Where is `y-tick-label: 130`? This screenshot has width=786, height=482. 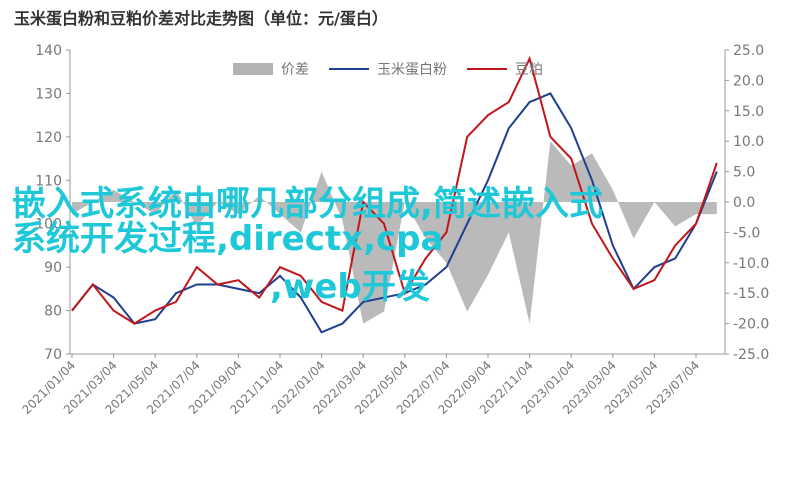 y-tick-label: 130 is located at coordinates (48, 94).